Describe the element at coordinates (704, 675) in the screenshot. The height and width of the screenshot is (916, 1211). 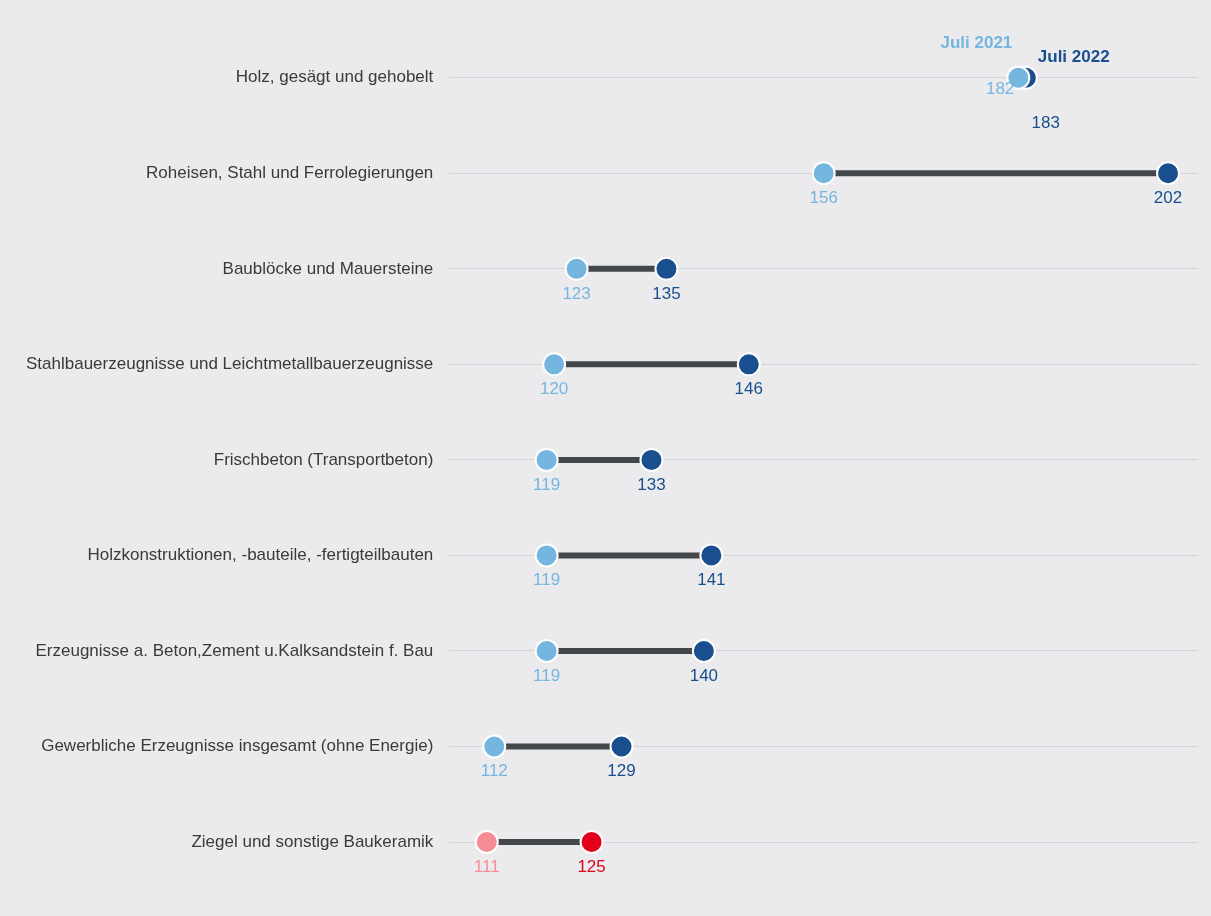
I see `data-label: 140` at that location.